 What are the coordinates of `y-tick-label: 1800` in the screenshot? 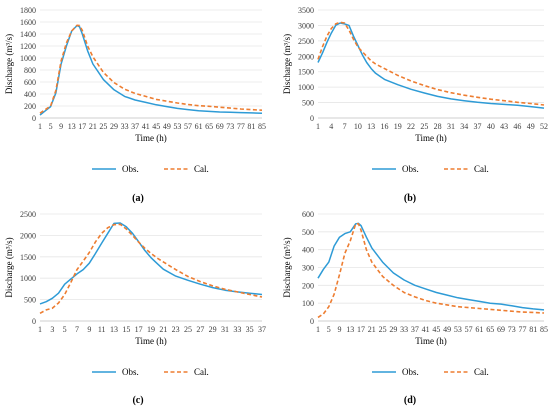 It's located at (28, 10).